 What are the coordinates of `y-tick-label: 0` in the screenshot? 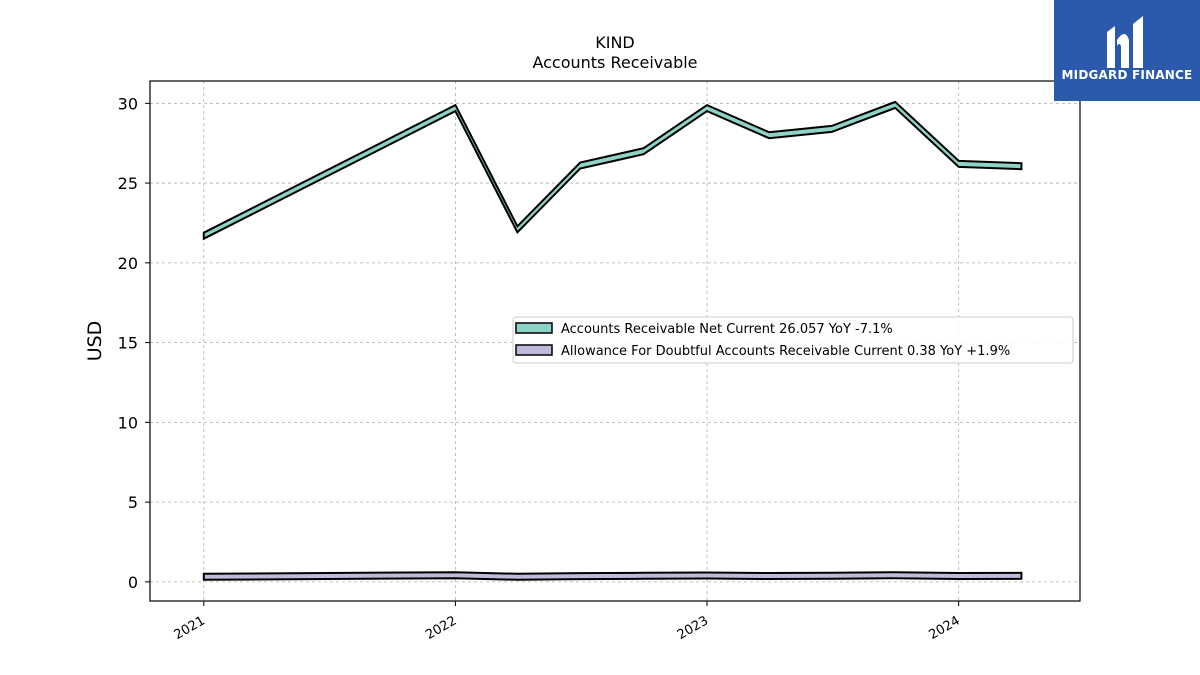 It's located at (133, 582).